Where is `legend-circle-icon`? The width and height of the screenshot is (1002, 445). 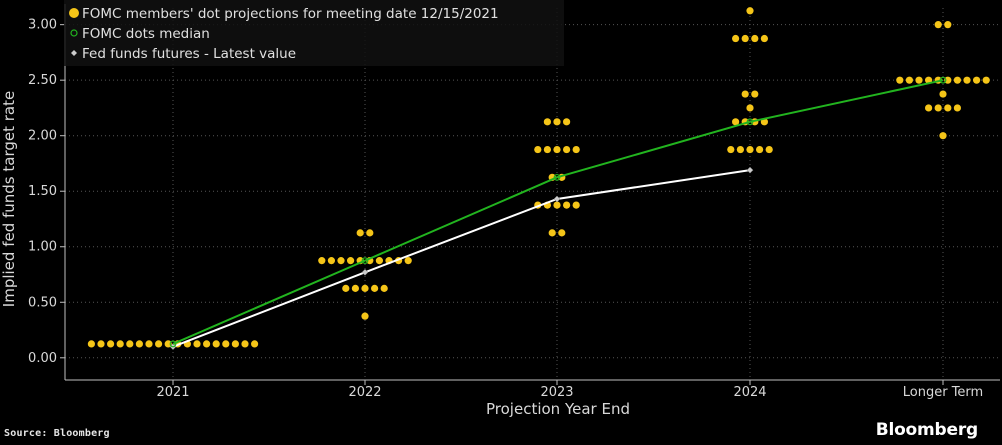 legend-circle-icon is located at coordinates (74, 33).